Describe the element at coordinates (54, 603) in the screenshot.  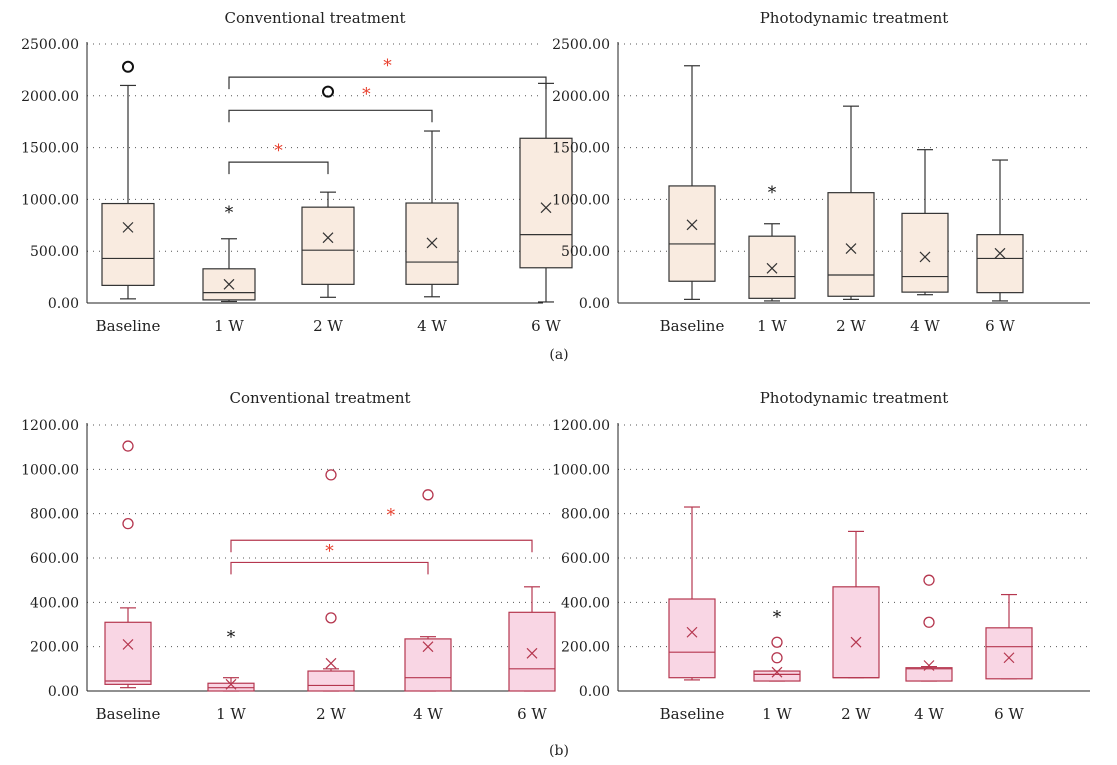
I see `y-tick-label: 400.00` at that location.